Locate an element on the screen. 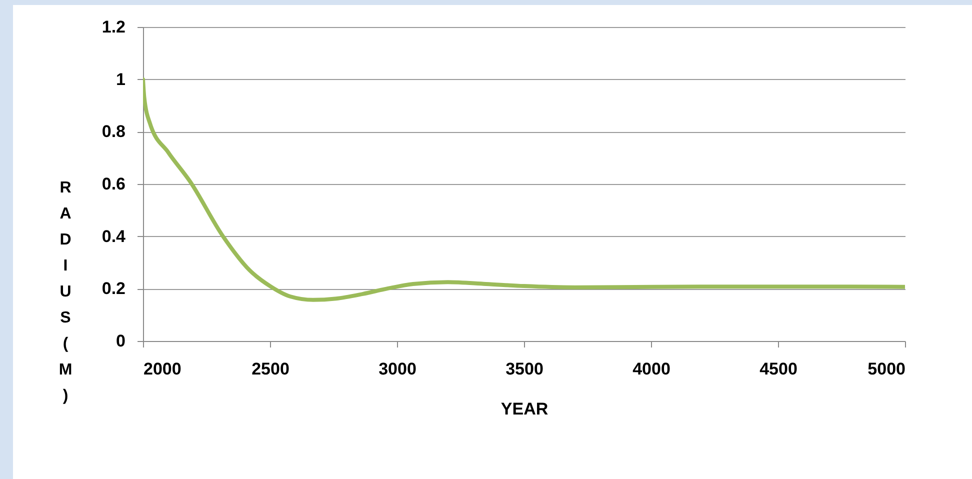 Image resolution: width=972 pixels, height=479 pixels. y-tick-label: 1.2 is located at coordinates (114, 27).